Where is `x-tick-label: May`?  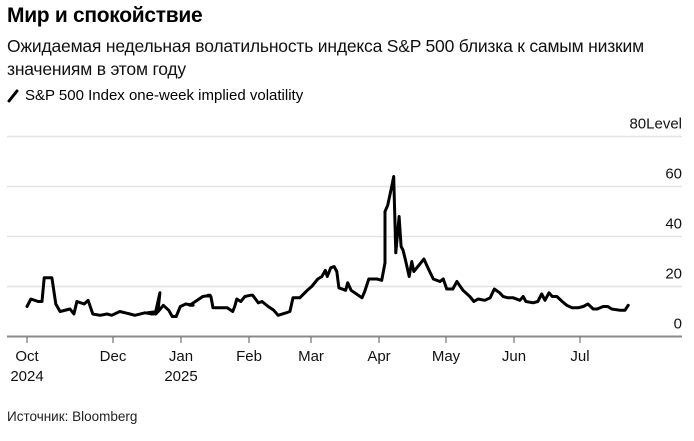
x-tick-label: May is located at coordinates (446, 356).